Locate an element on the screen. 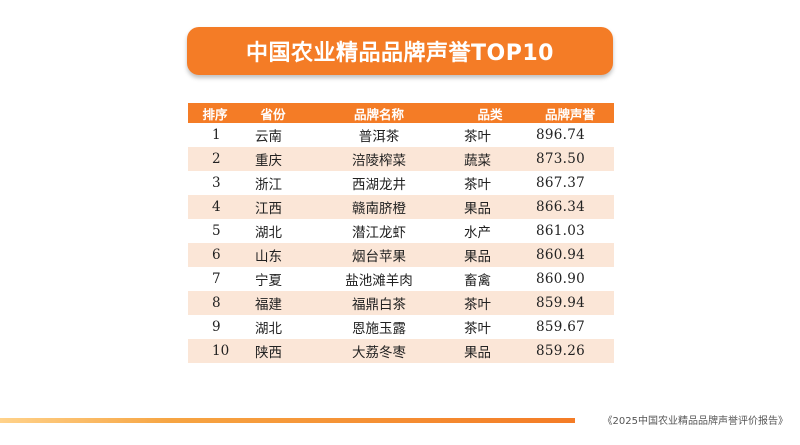  cell-province: 浙江 is located at coordinates (273, 183).